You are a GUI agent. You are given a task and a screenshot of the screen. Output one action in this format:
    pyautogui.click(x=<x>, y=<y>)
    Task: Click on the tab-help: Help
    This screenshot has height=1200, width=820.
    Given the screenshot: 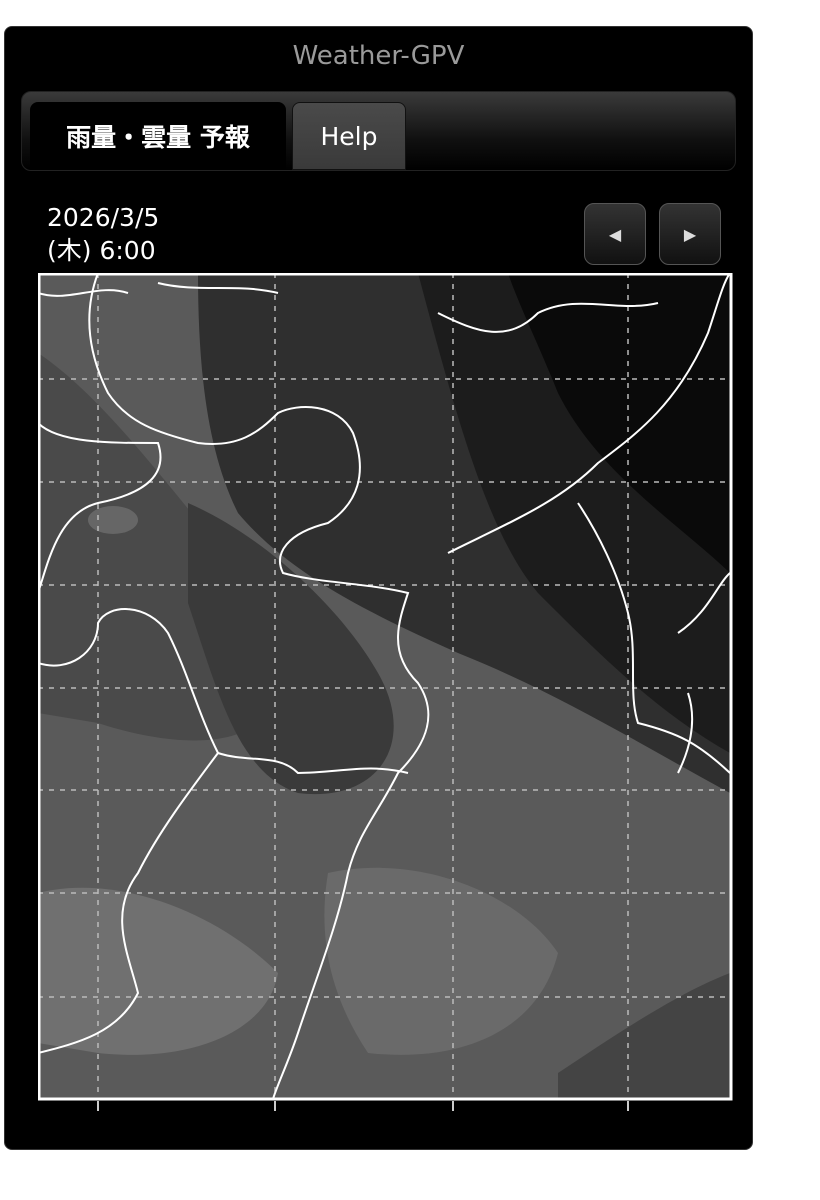 What is the action you would take?
    pyautogui.click(x=349, y=136)
    